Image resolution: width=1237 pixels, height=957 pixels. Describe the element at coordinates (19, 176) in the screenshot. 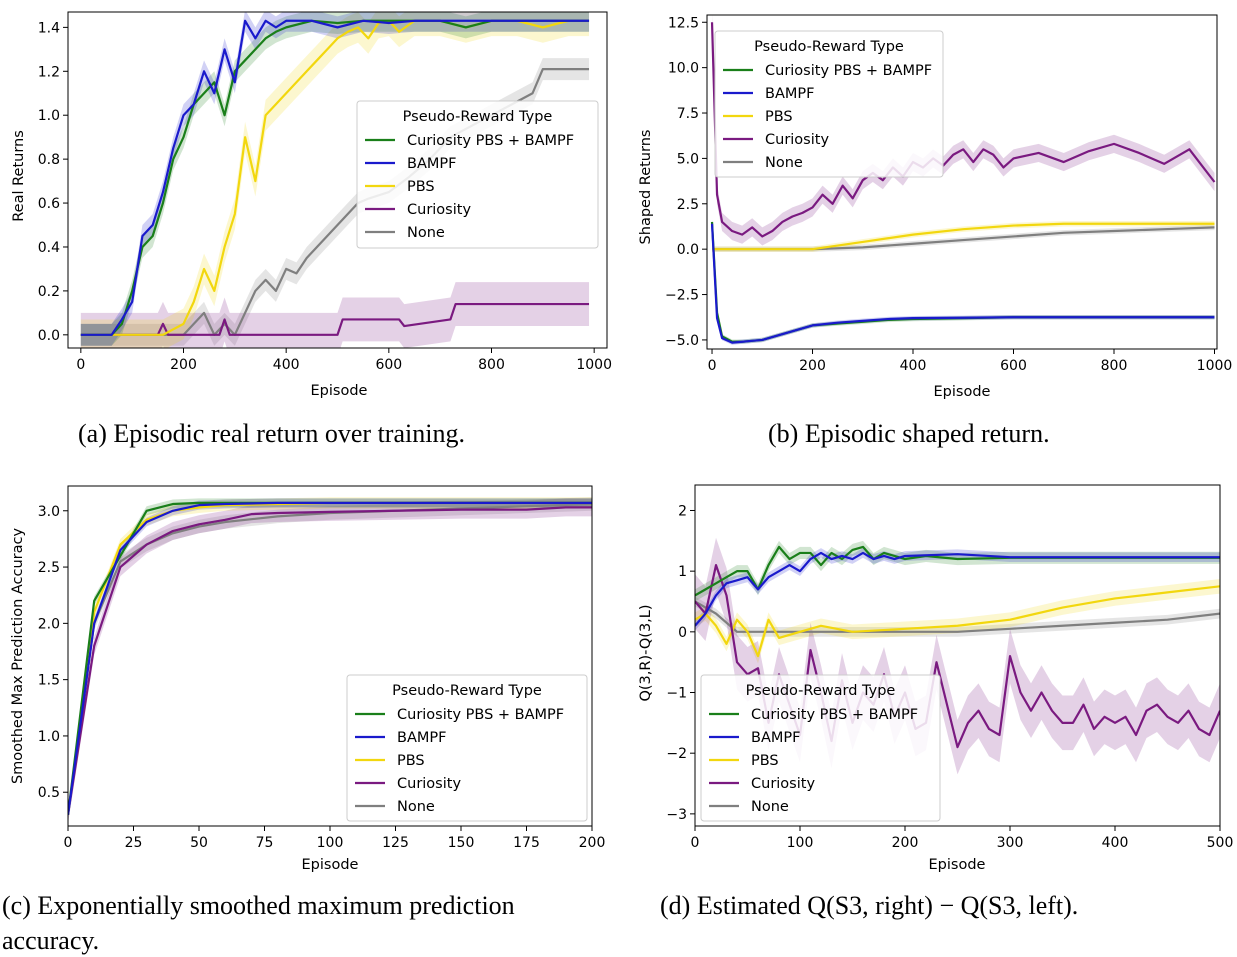

I see `ylabel-a: Real Returns` at that location.